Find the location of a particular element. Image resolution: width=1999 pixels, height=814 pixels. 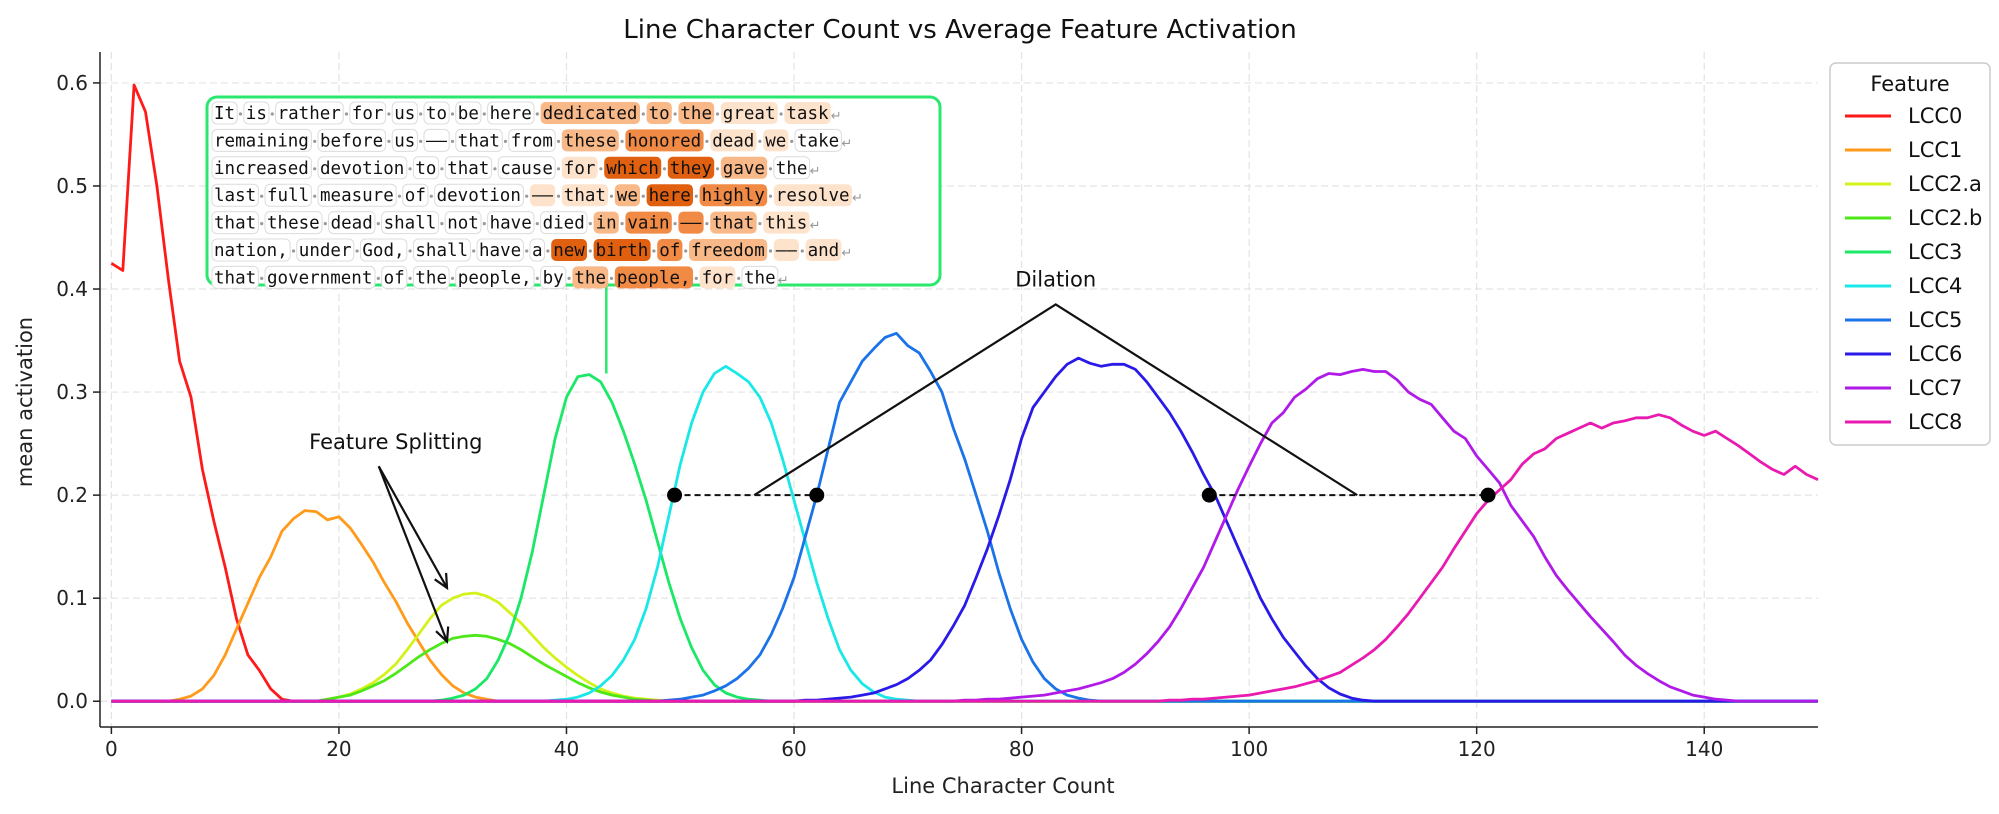

token-text: these is located at coordinates (590, 141).